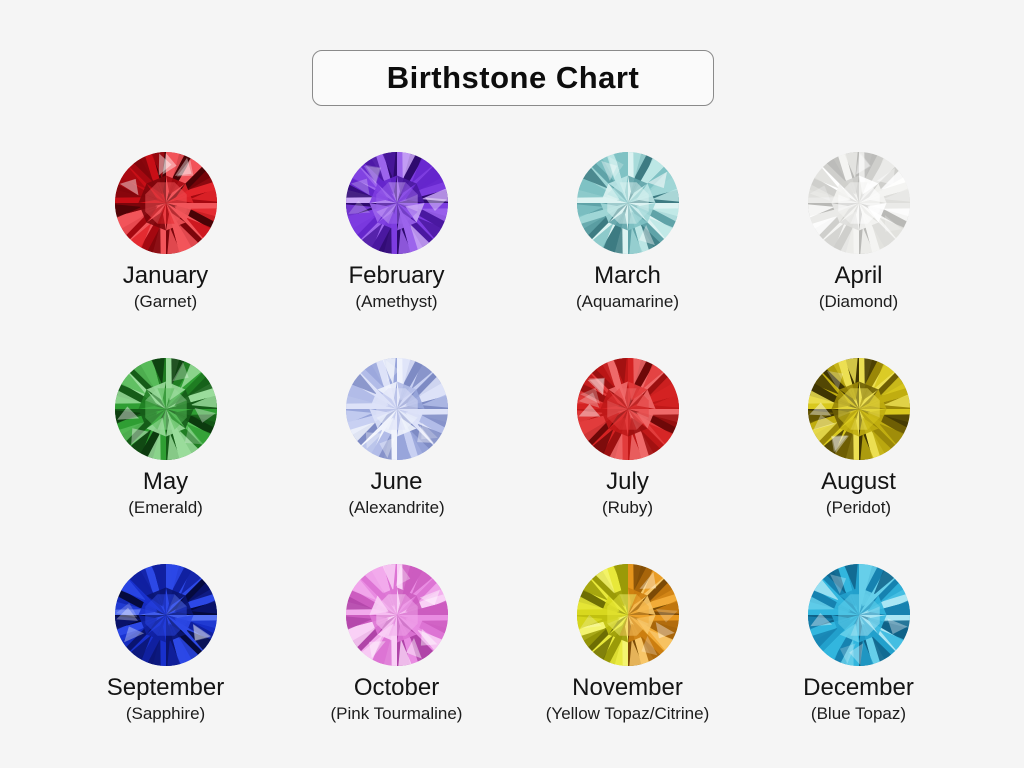 The image size is (1024, 768). Describe the element at coordinates (627, 615) in the screenshot. I see `yellow-topaz-citrine-gem-icon` at that location.